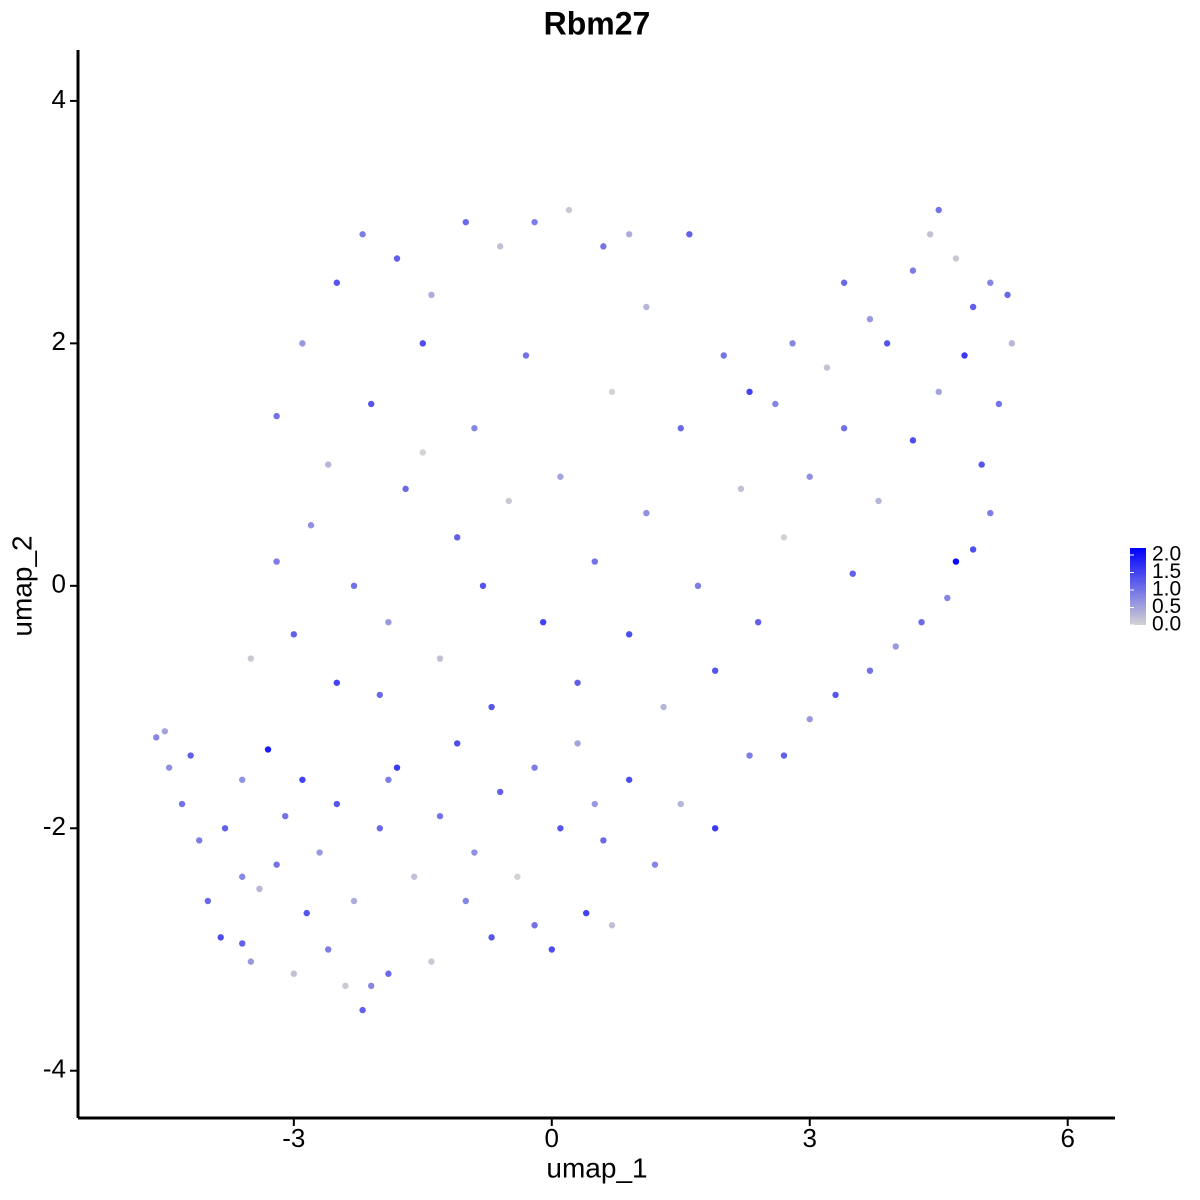  What do you see at coordinates (54, 1069) in the screenshot?
I see `y-tick-label: -4` at bounding box center [54, 1069].